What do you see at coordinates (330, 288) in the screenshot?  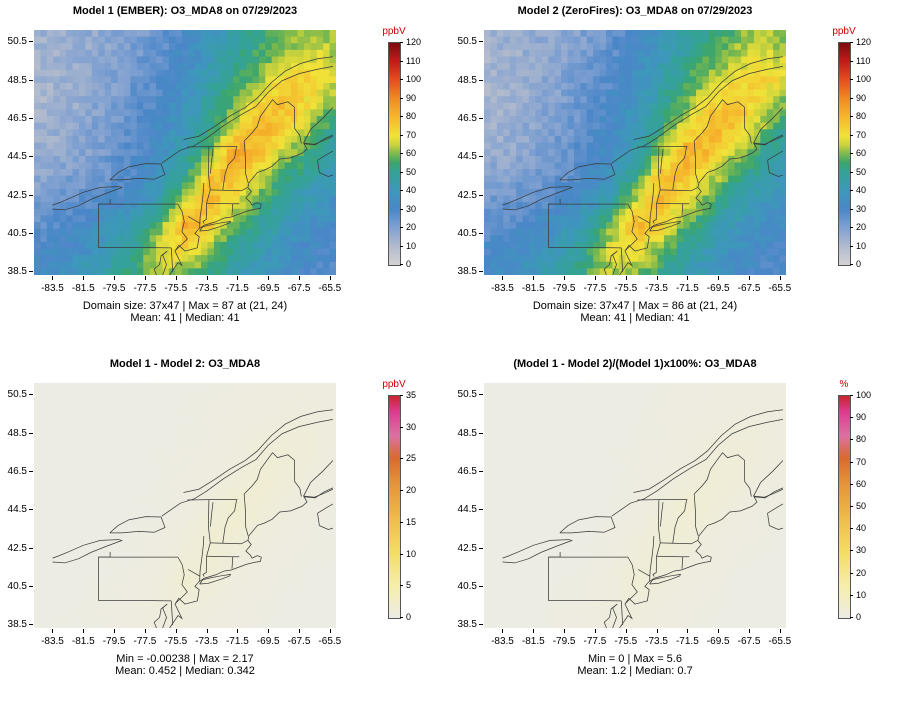 I see `x-tick-label: -65.5` at bounding box center [330, 288].